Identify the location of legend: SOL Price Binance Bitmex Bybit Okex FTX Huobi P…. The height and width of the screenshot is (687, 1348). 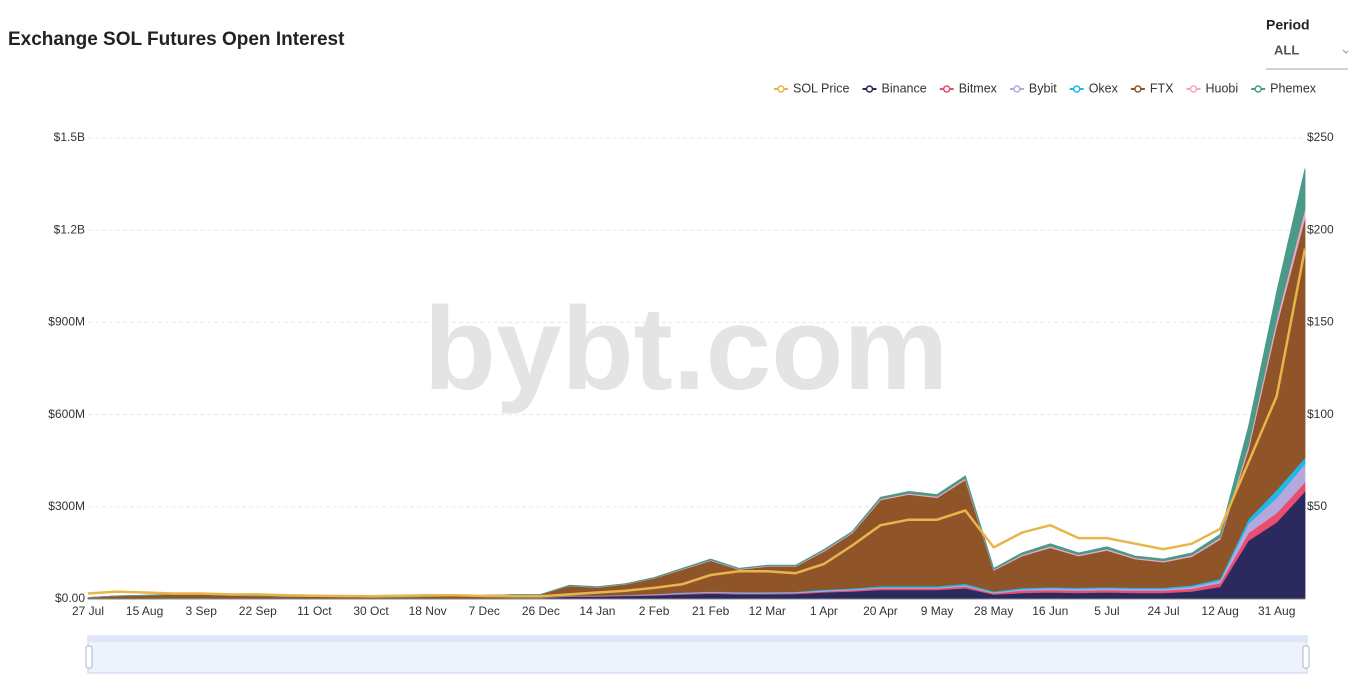
(1045, 88).